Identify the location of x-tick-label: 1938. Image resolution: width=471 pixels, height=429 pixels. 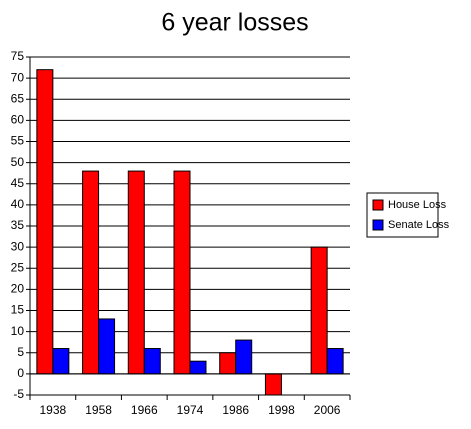
(53, 410).